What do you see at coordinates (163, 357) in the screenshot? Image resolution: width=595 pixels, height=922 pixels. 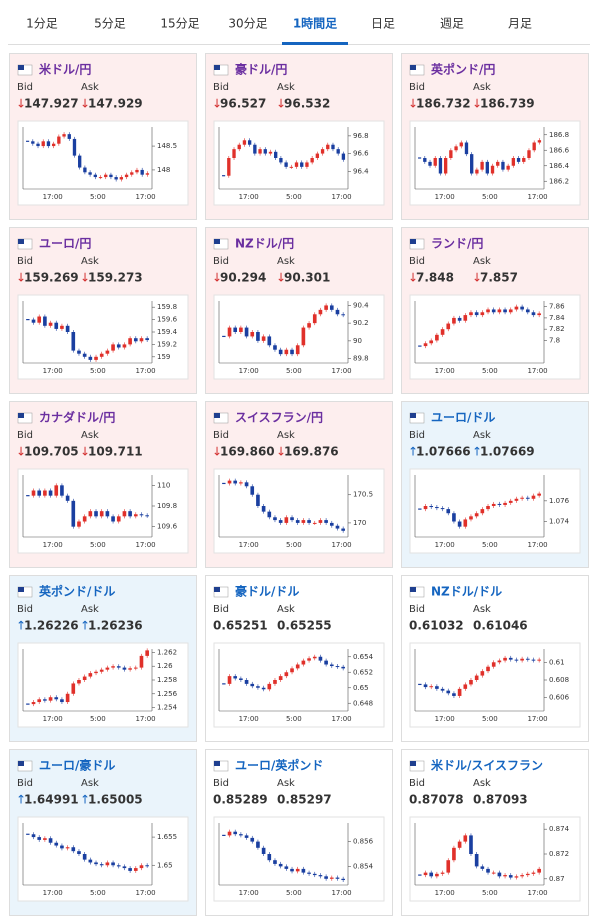 I see `y-tick-label: 159` at bounding box center [163, 357].